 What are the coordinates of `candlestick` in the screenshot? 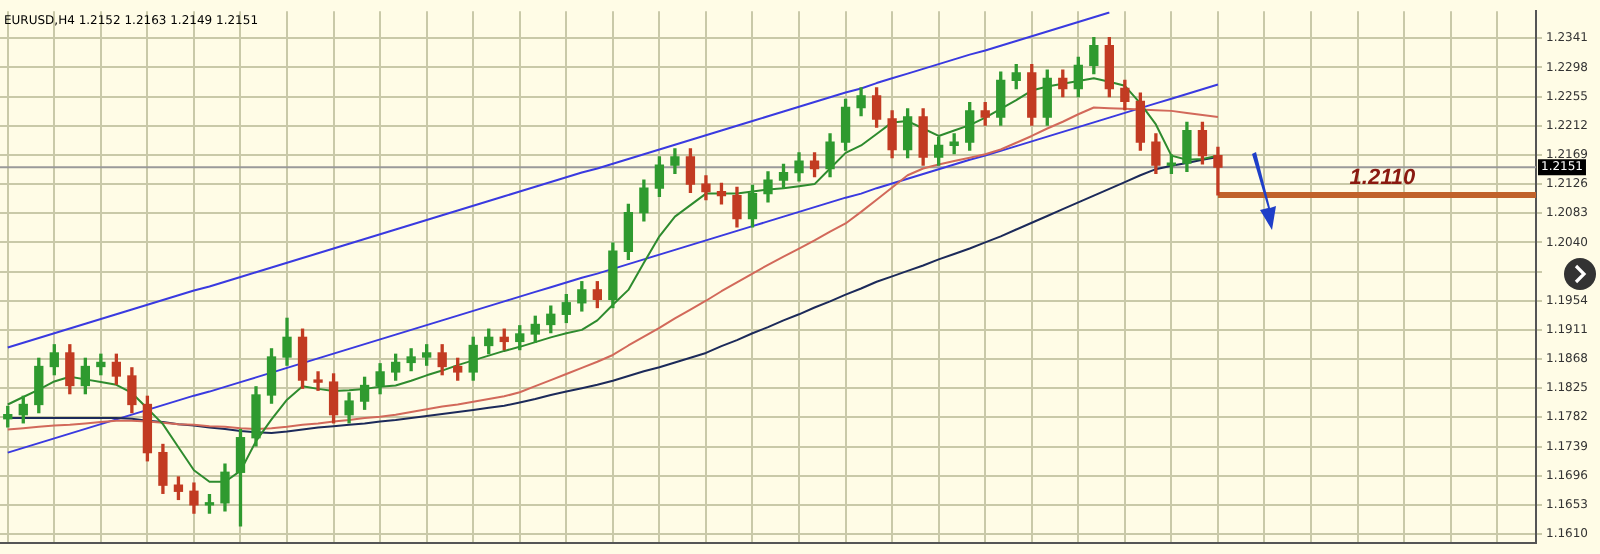 It's located at (318, 381).